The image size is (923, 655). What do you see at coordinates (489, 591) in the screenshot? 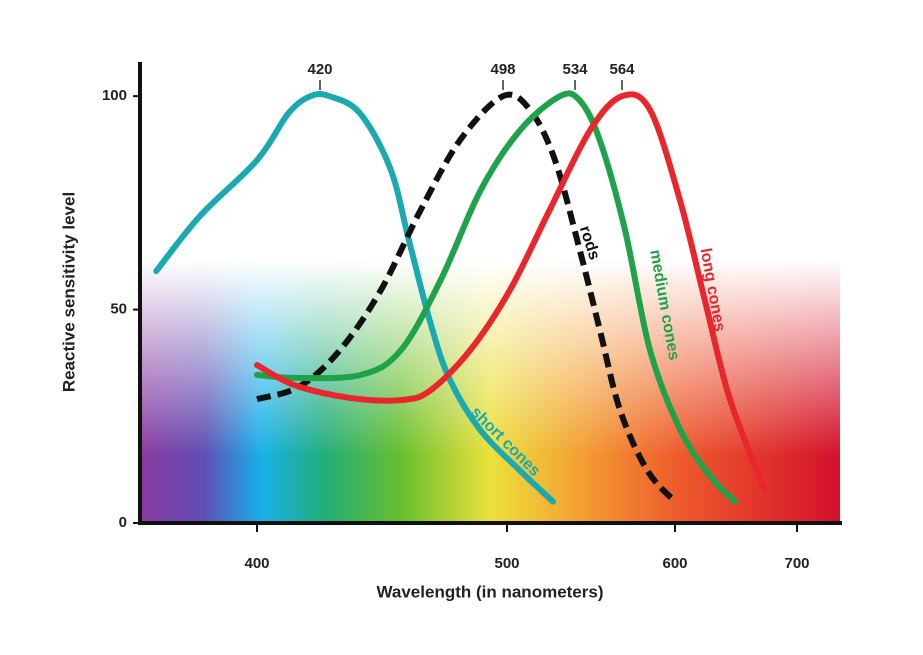
I see `x-axis-label: Wavelength (in nanometers)` at bounding box center [489, 591].